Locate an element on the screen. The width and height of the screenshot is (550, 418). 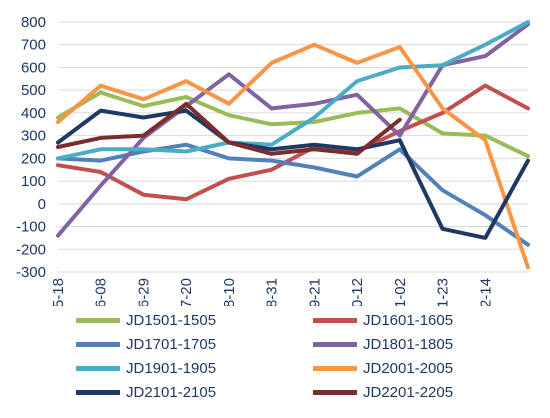
legend-label: JD1601-1605 is located at coordinates (408, 320).